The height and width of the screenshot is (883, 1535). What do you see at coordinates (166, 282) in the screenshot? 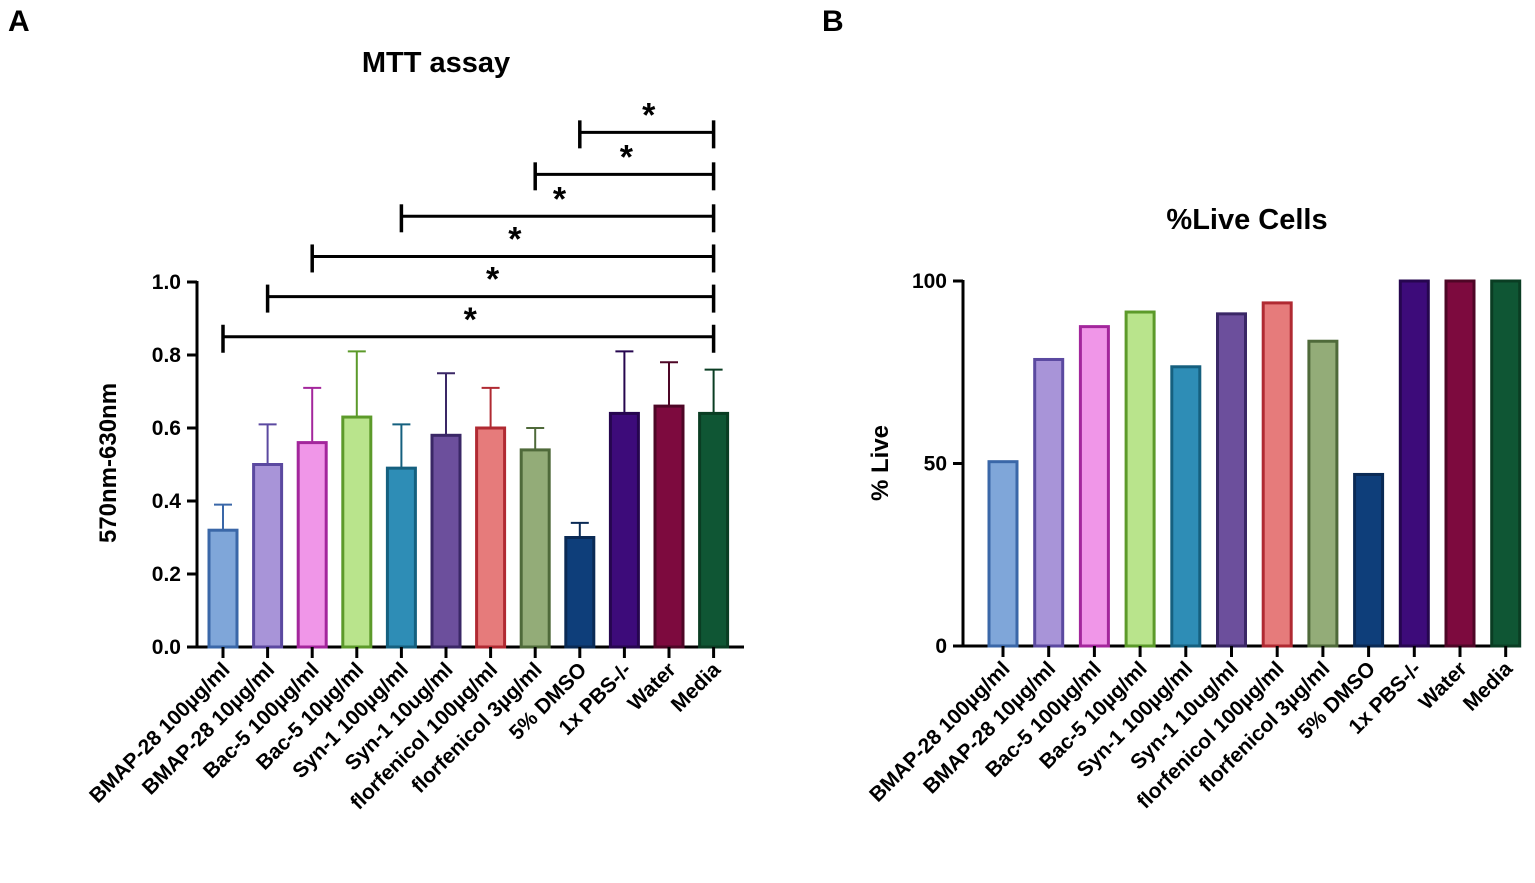
I see `panel-a-y-tick-label: 1.0` at bounding box center [166, 282].